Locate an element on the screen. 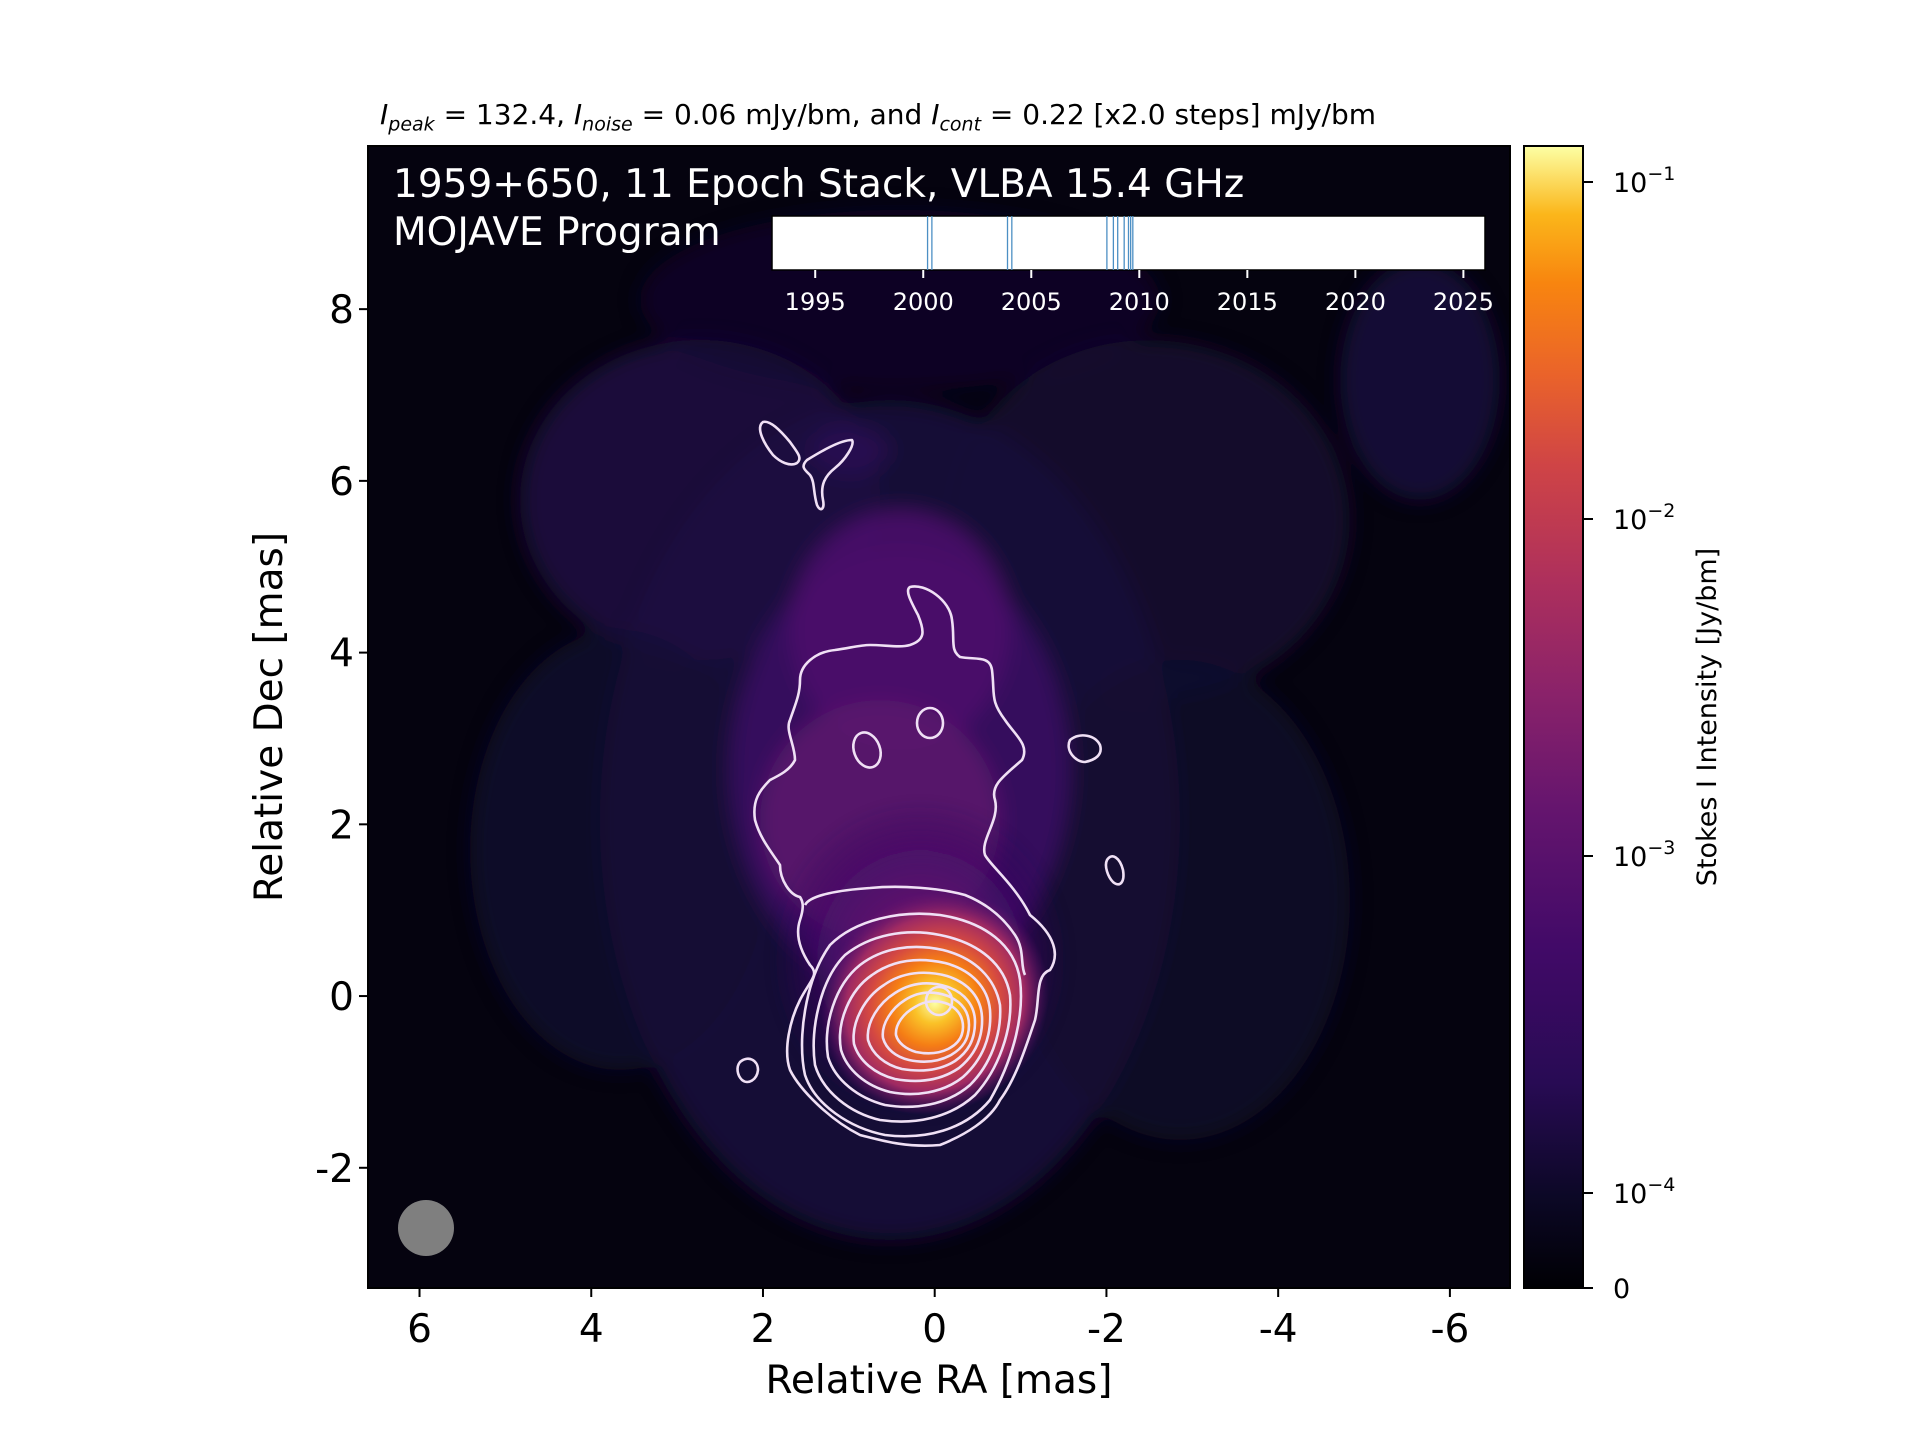 This screenshot has height=1440, width=1920. y-axis-label: Relative Dec [mas] is located at coordinates (269, 717).